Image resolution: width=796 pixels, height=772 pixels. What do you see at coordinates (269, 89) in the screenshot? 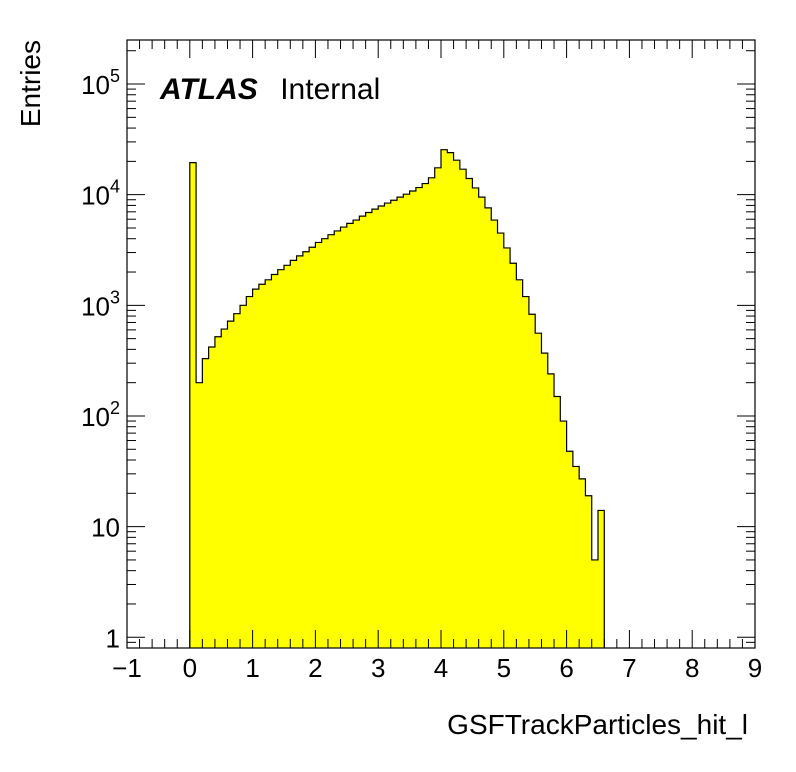
I see `atlas-label: ATLAS Internal` at bounding box center [269, 89].